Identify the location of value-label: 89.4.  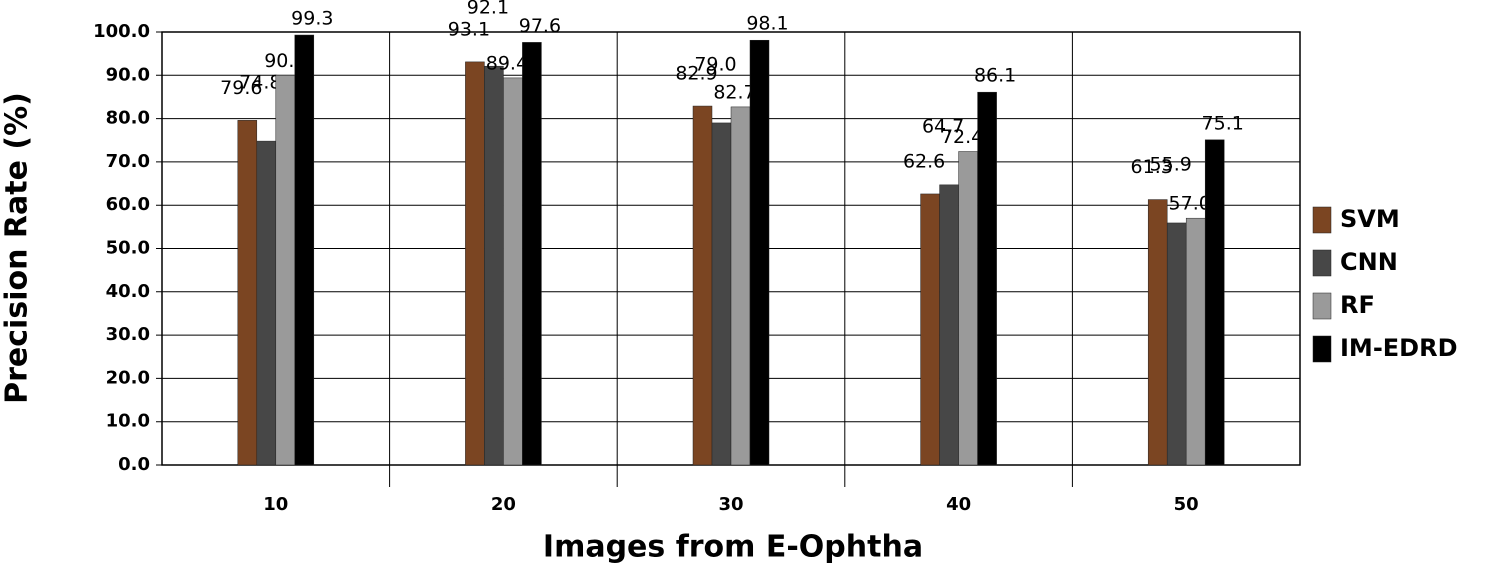
(507, 63).